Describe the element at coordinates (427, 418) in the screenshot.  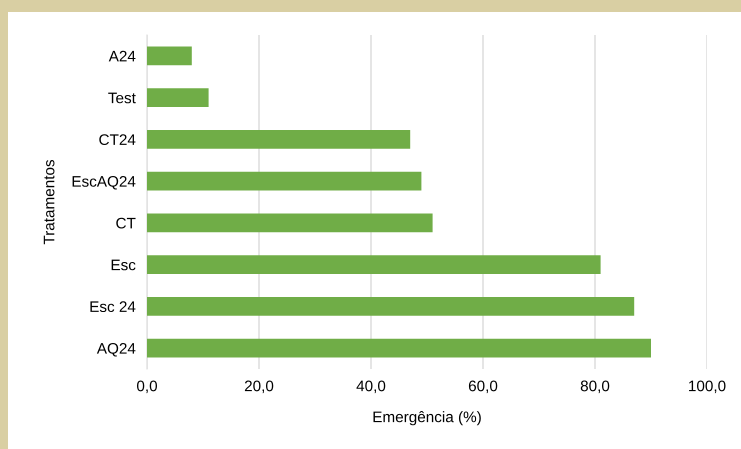
I see `x-axis-title: Emergência (%)` at that location.